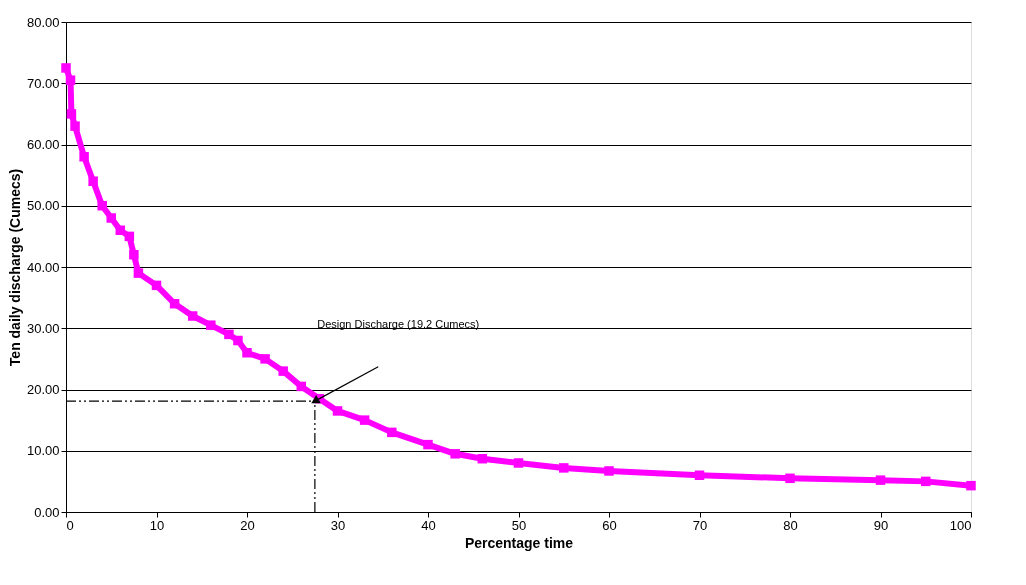 This screenshot has height=585, width=1026. Describe the element at coordinates (428, 525) in the screenshot. I see `x-tick-label: 40` at that location.